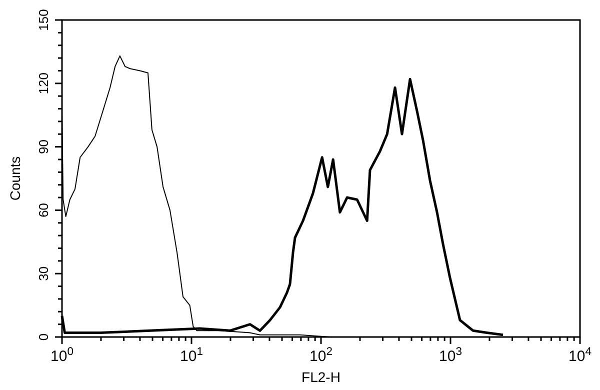 The width and height of the screenshot is (600, 390). Describe the element at coordinates (43, 83) in the screenshot. I see `y-tick-label: 120` at that location.